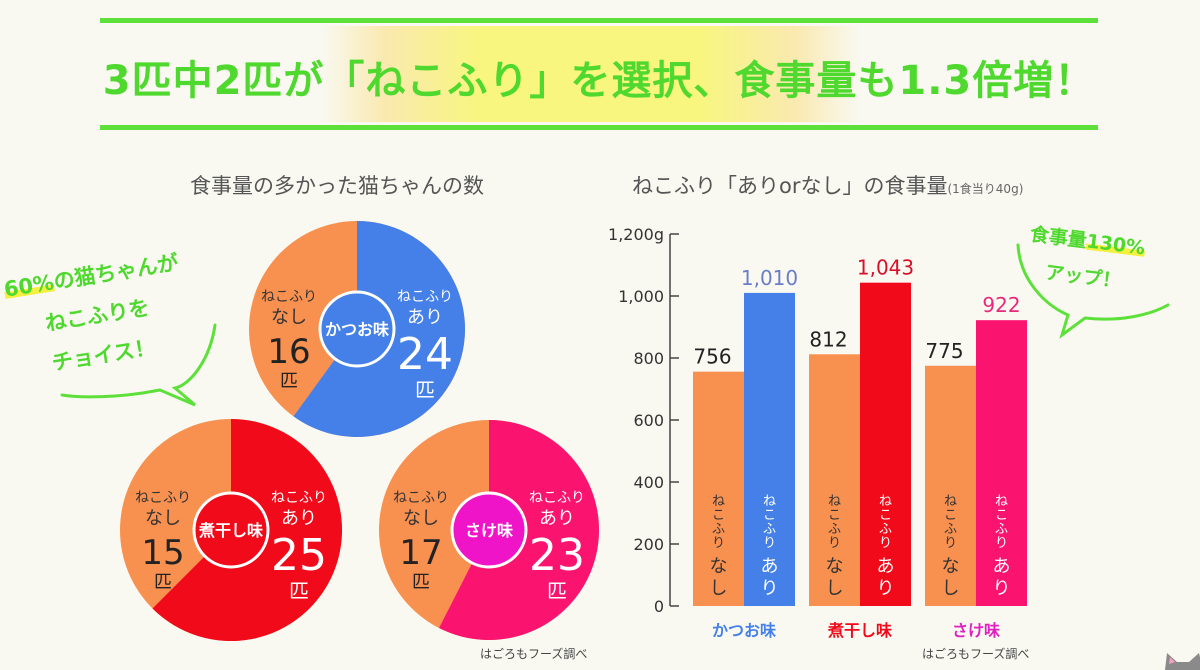  What do you see at coordinates (885, 268) in the screenshot?
I see `bar-value-label: 1,043` at bounding box center [885, 268].